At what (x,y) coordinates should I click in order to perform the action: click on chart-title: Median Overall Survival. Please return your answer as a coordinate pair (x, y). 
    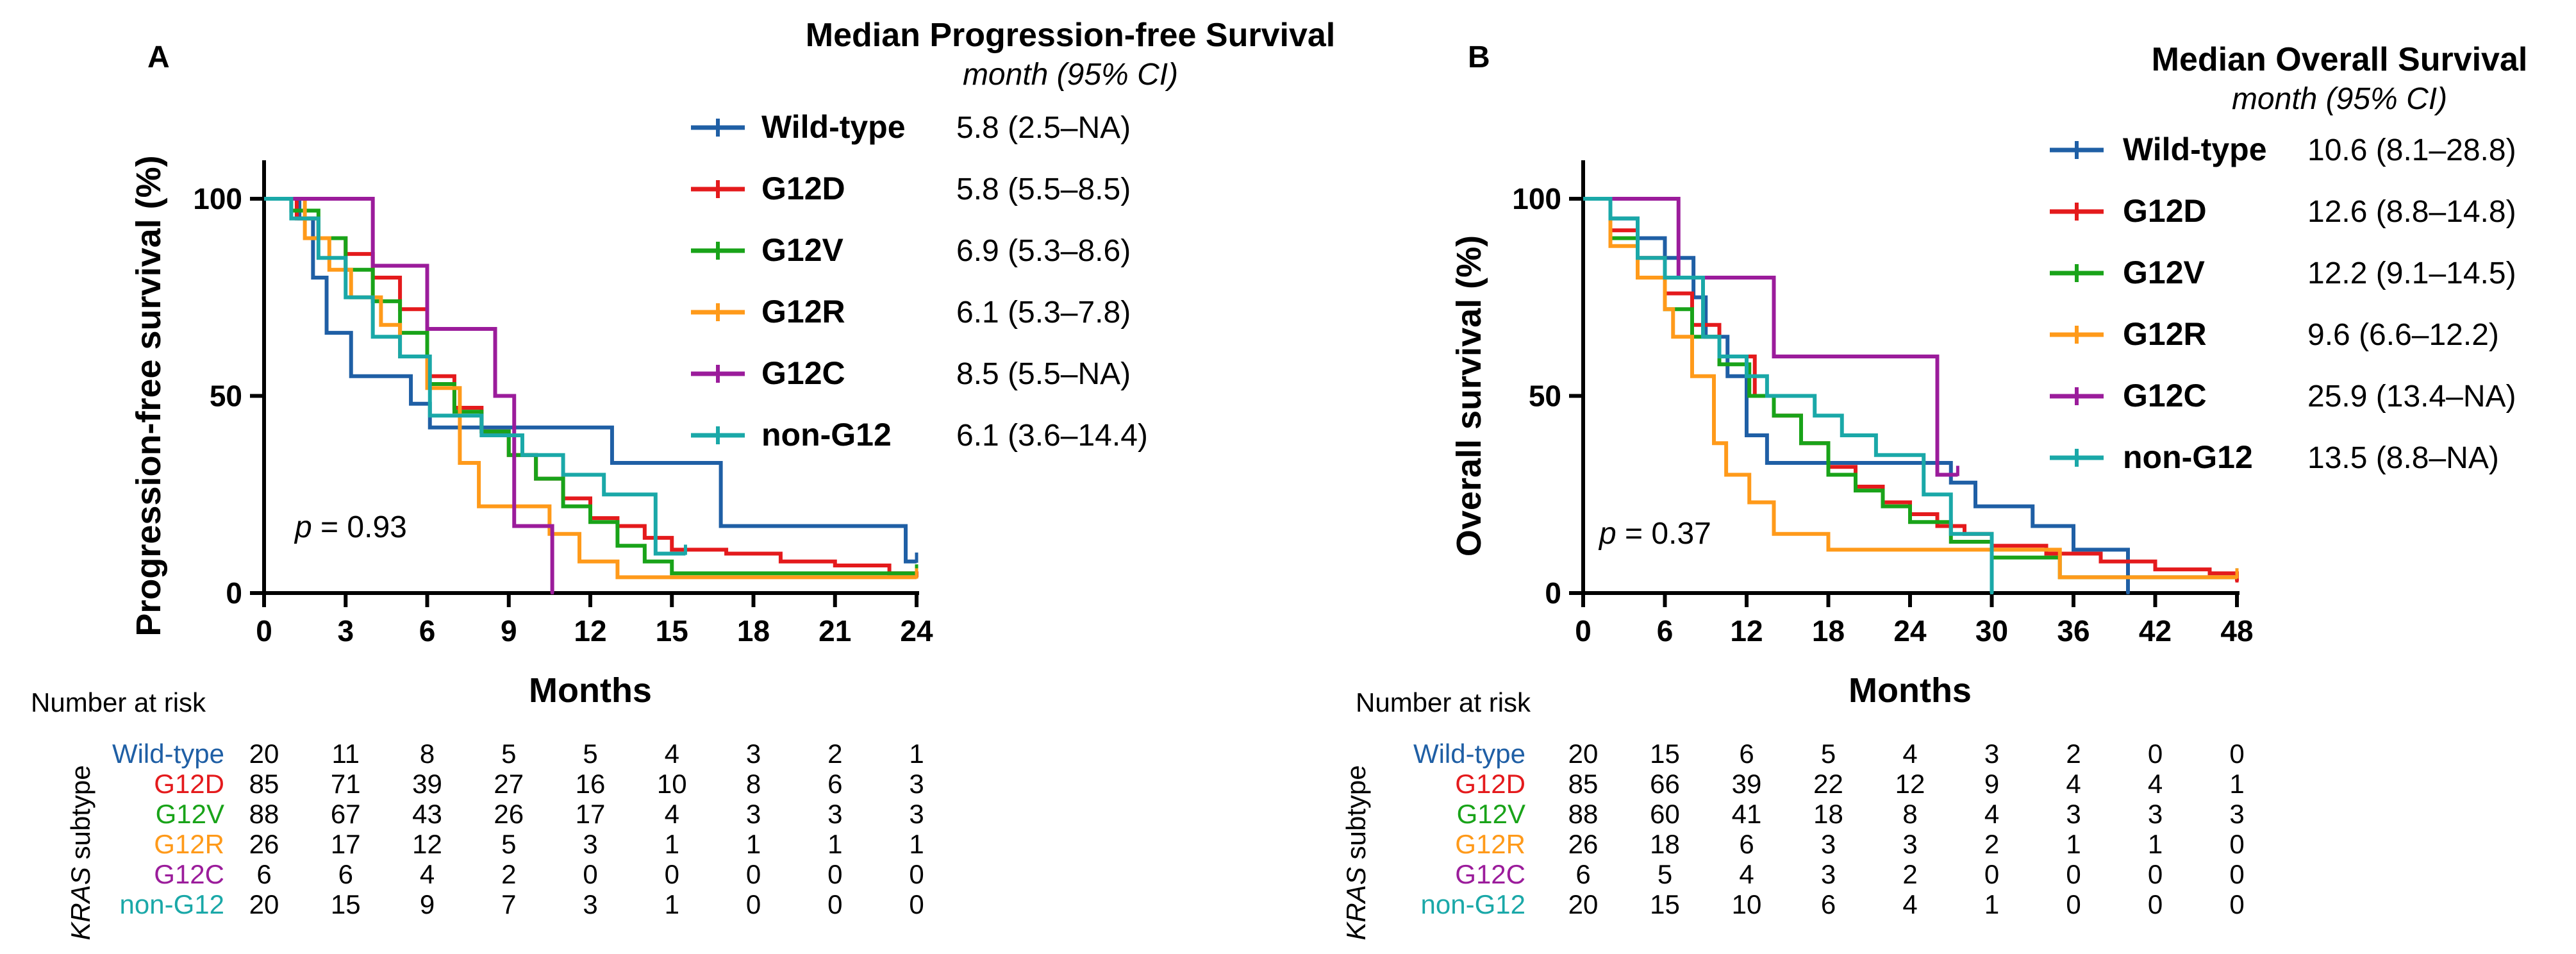
    Looking at the image, I should click on (2340, 59).